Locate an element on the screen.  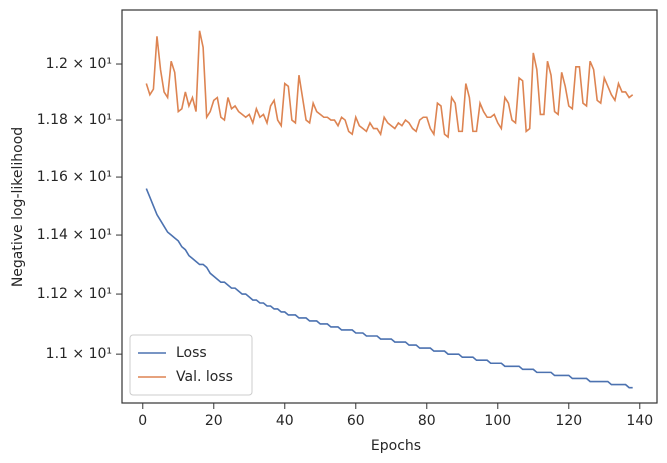
y-axis-label: Negative log-likelihood is located at coordinates (18, 207).